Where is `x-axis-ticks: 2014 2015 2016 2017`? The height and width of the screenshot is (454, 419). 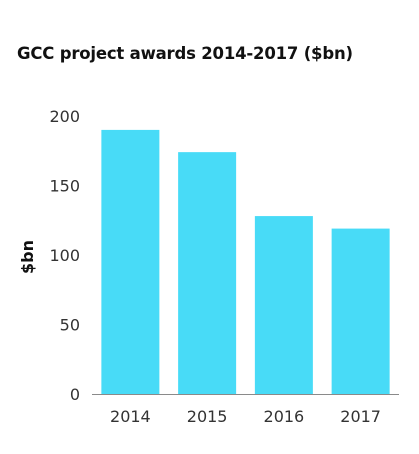 x-axis-ticks: 2014 2015 2016 2017 is located at coordinates (245, 416).